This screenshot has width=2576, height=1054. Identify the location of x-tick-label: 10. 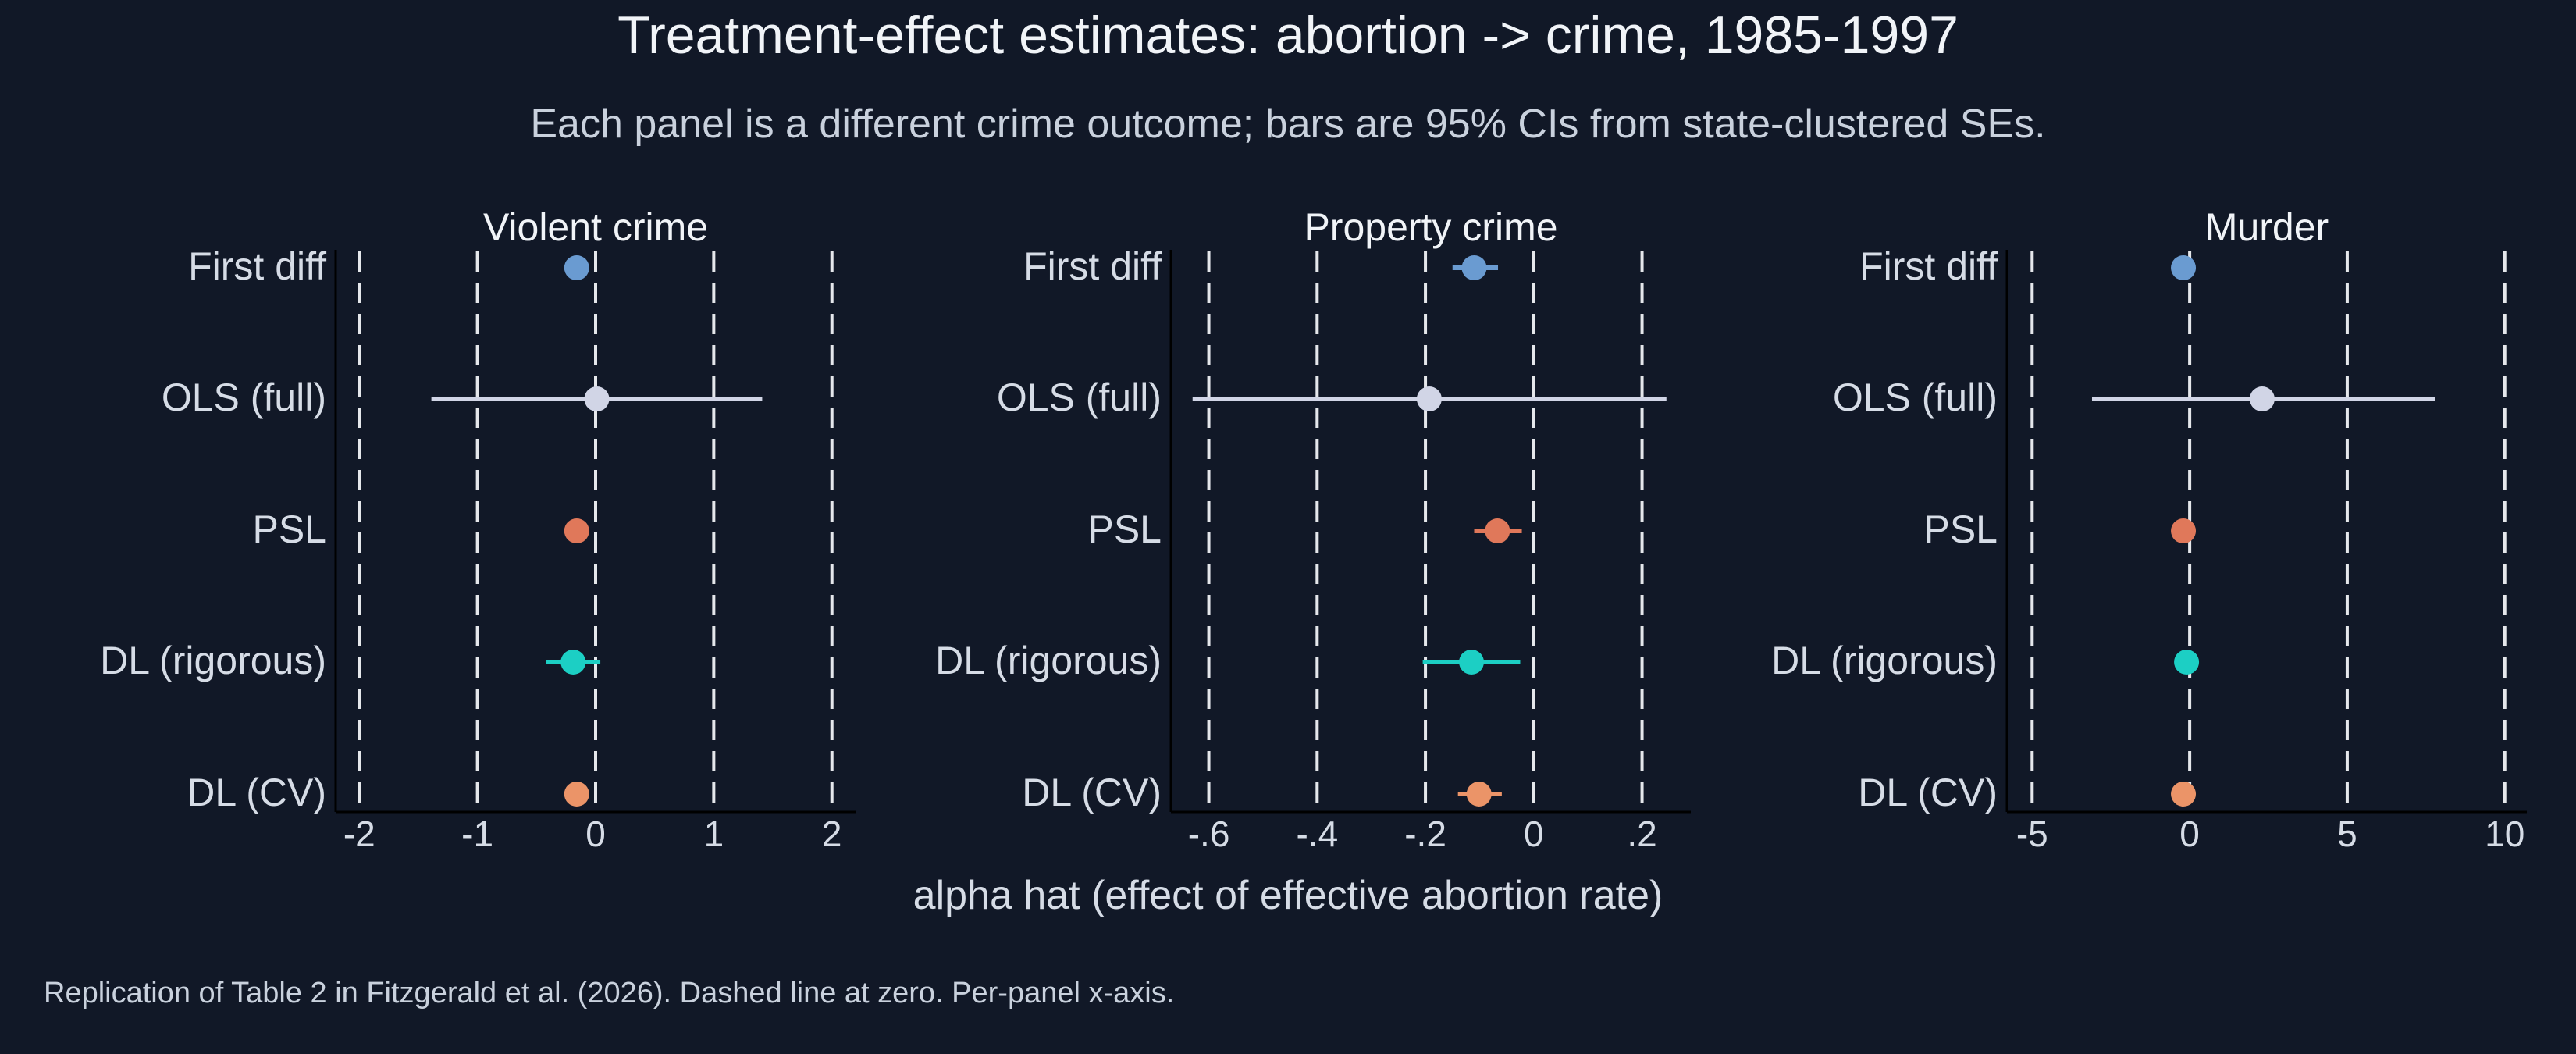
(2504, 834).